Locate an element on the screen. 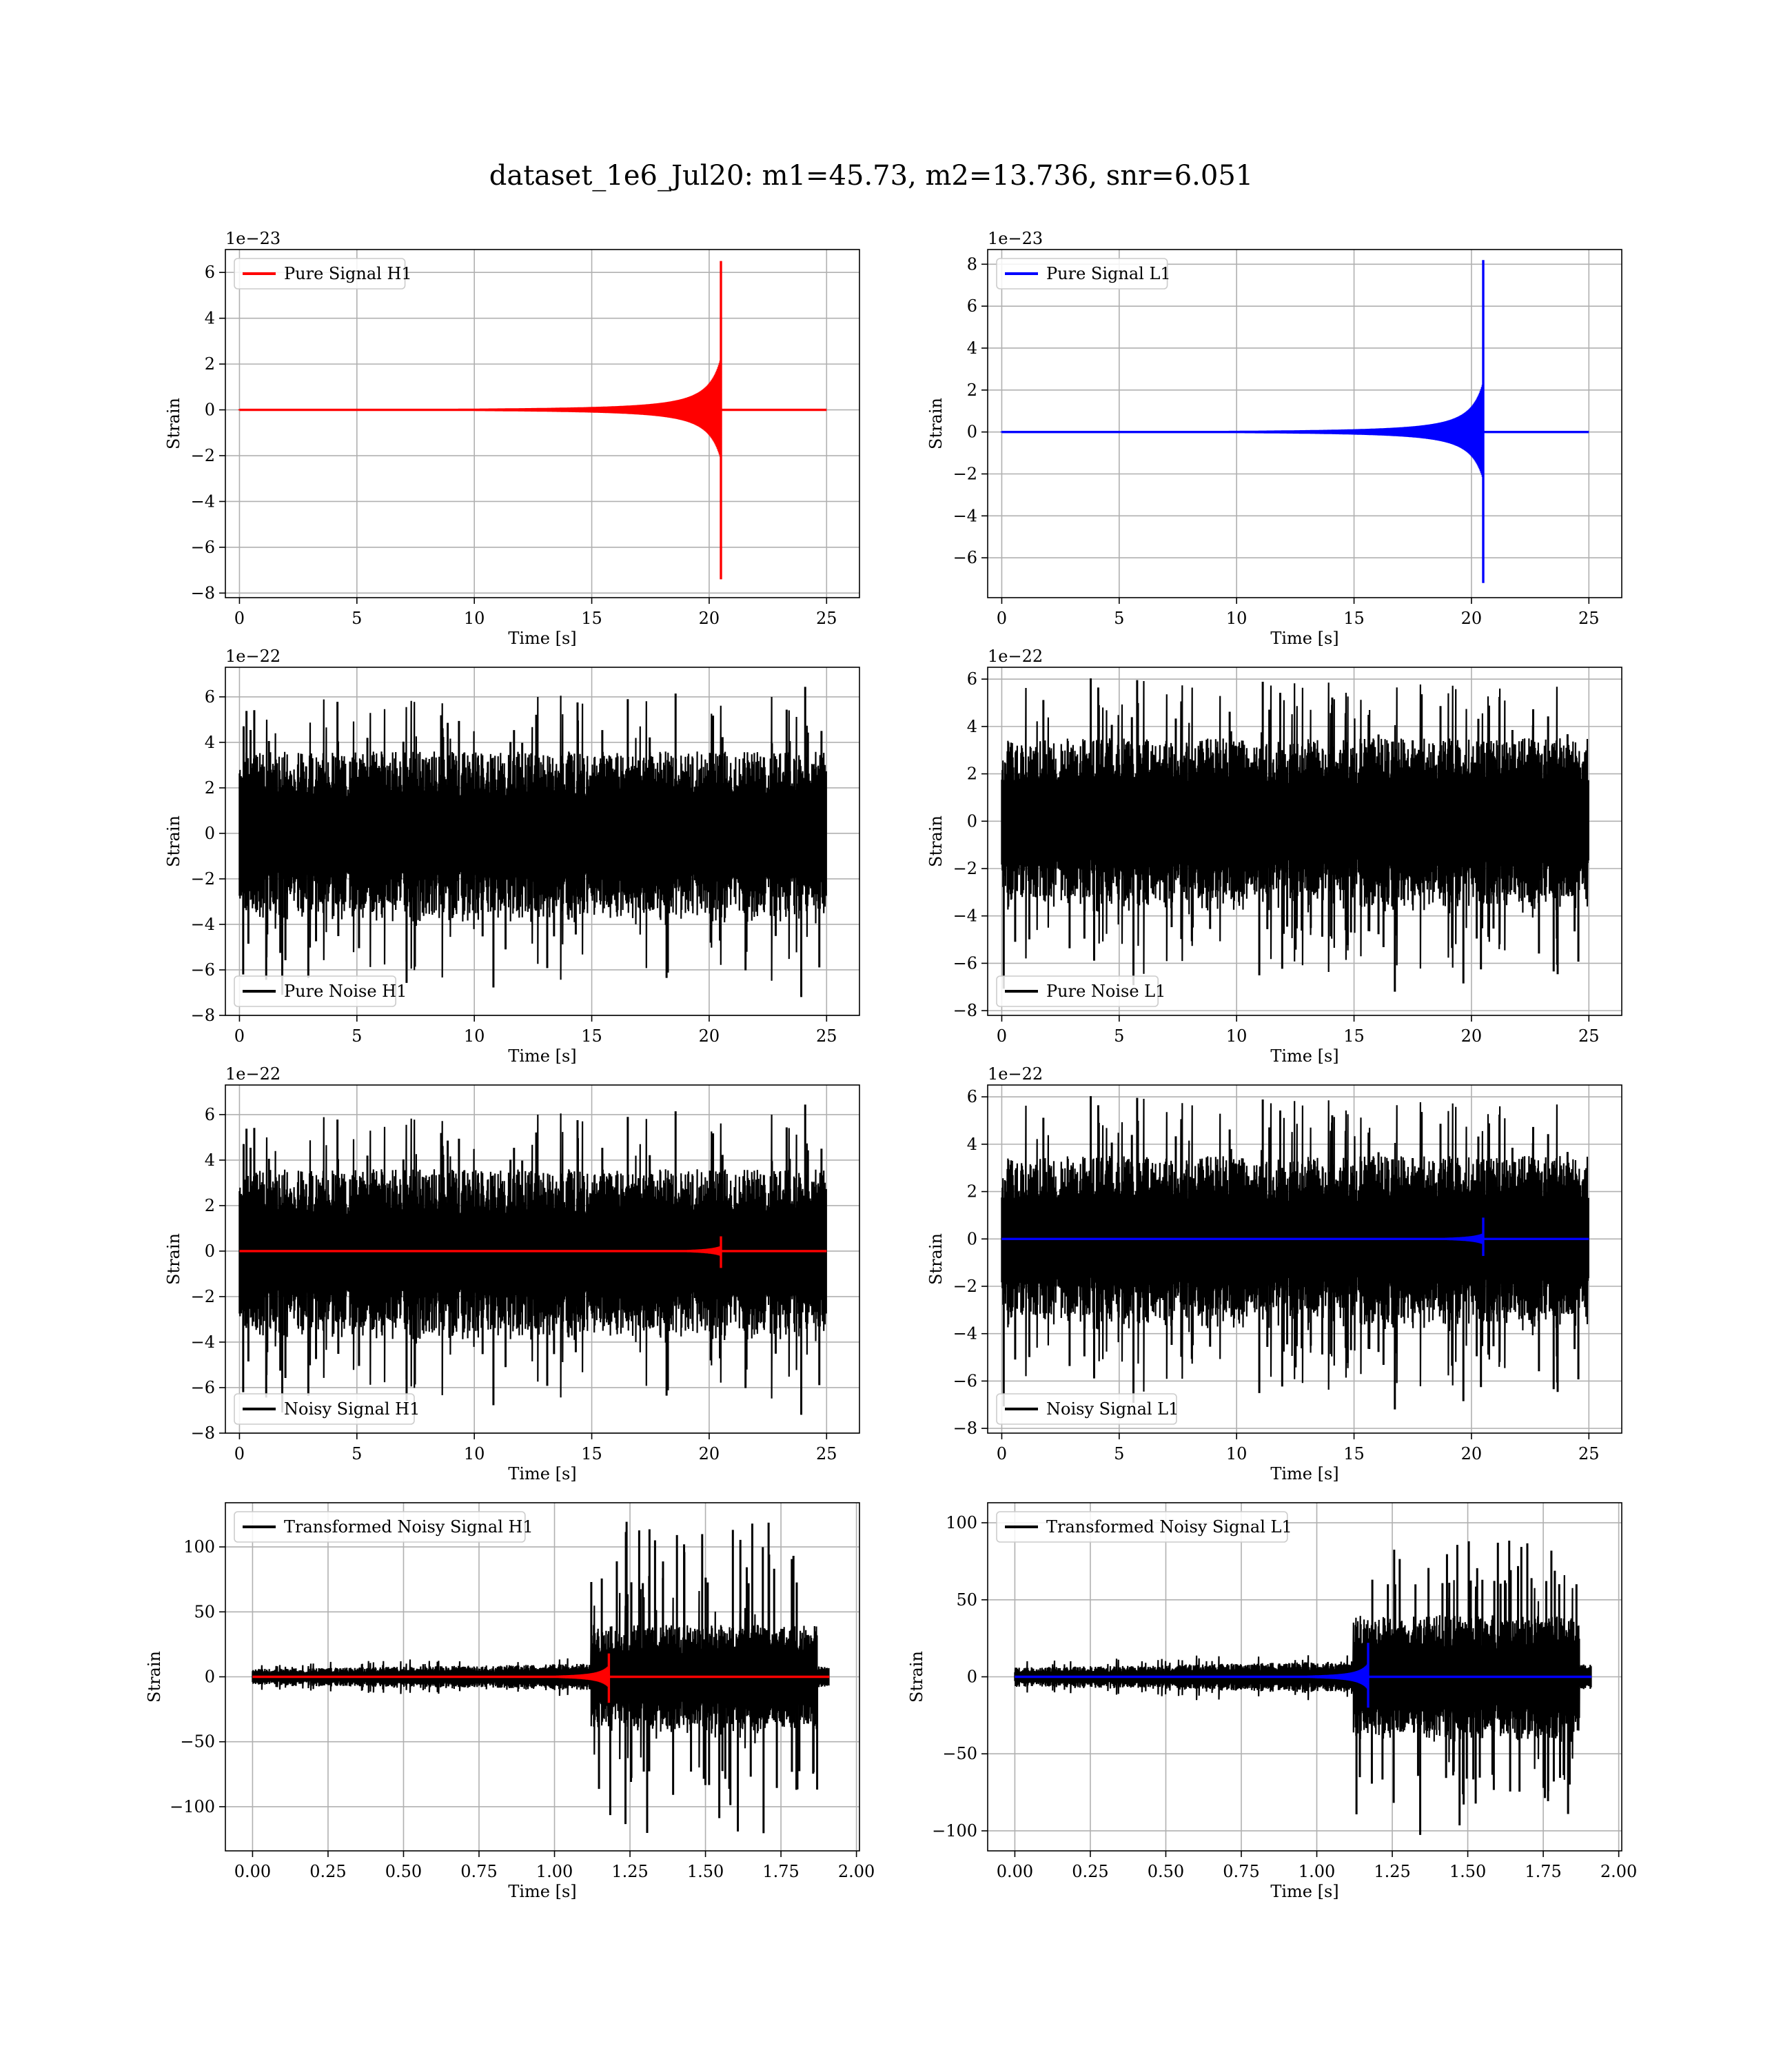 The height and width of the screenshot is (2068, 1792). x-tick-label: 1.75 is located at coordinates (1543, 1871).